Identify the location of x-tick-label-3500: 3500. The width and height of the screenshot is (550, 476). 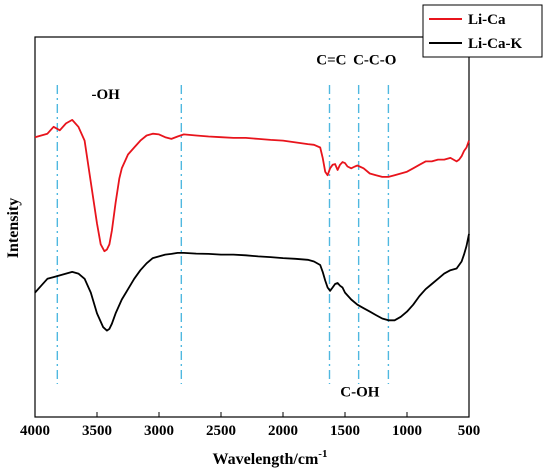
(97, 431).